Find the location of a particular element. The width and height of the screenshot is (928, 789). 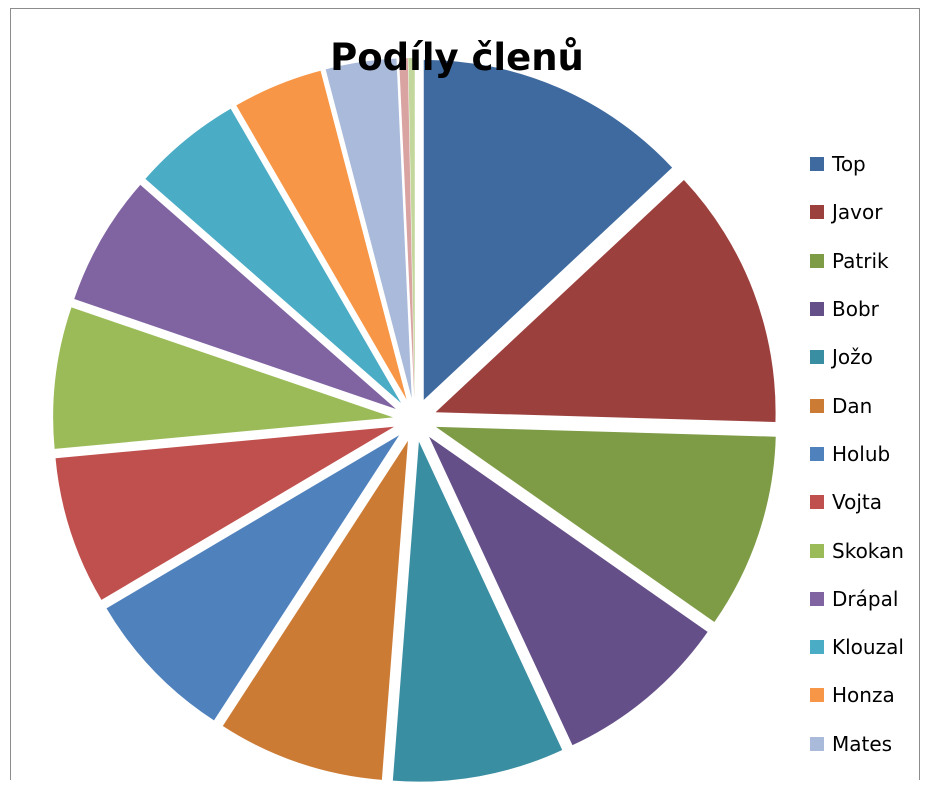

pie-slice-top is located at coordinates (548, 229).